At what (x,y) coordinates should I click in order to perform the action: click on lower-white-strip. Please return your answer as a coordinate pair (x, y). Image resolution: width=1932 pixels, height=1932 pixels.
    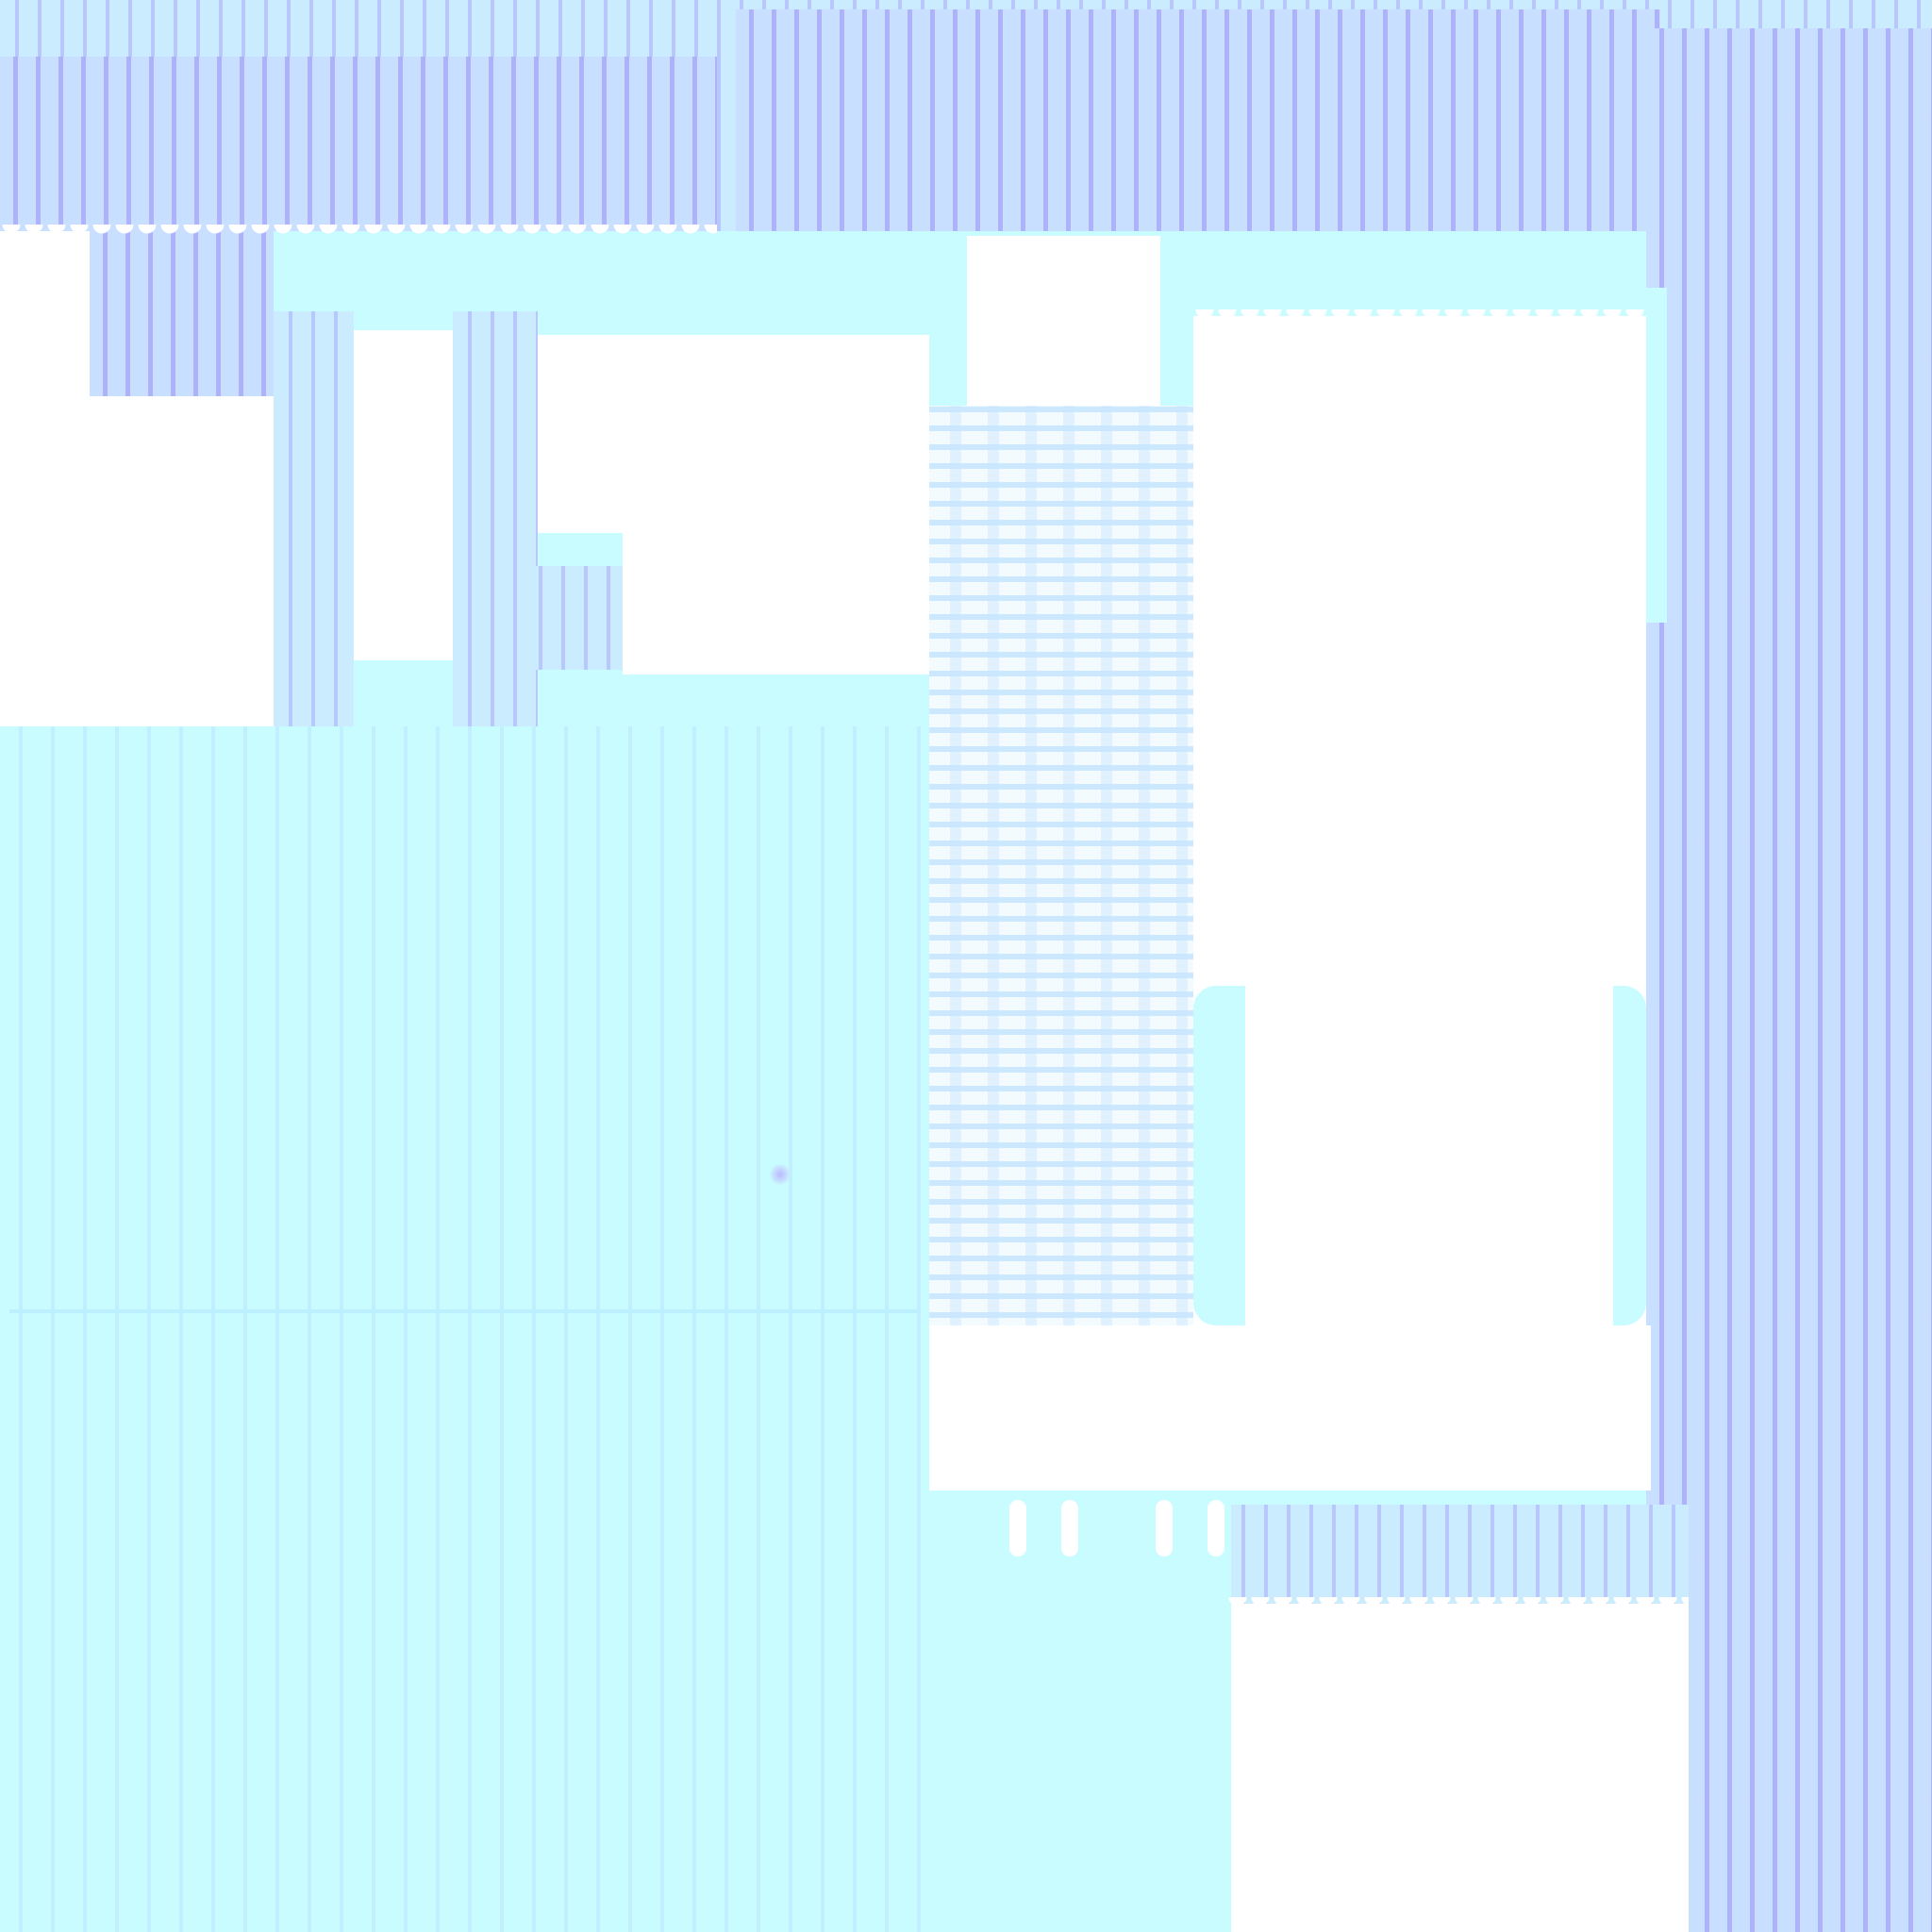
    Looking at the image, I should click on (1287, 1408).